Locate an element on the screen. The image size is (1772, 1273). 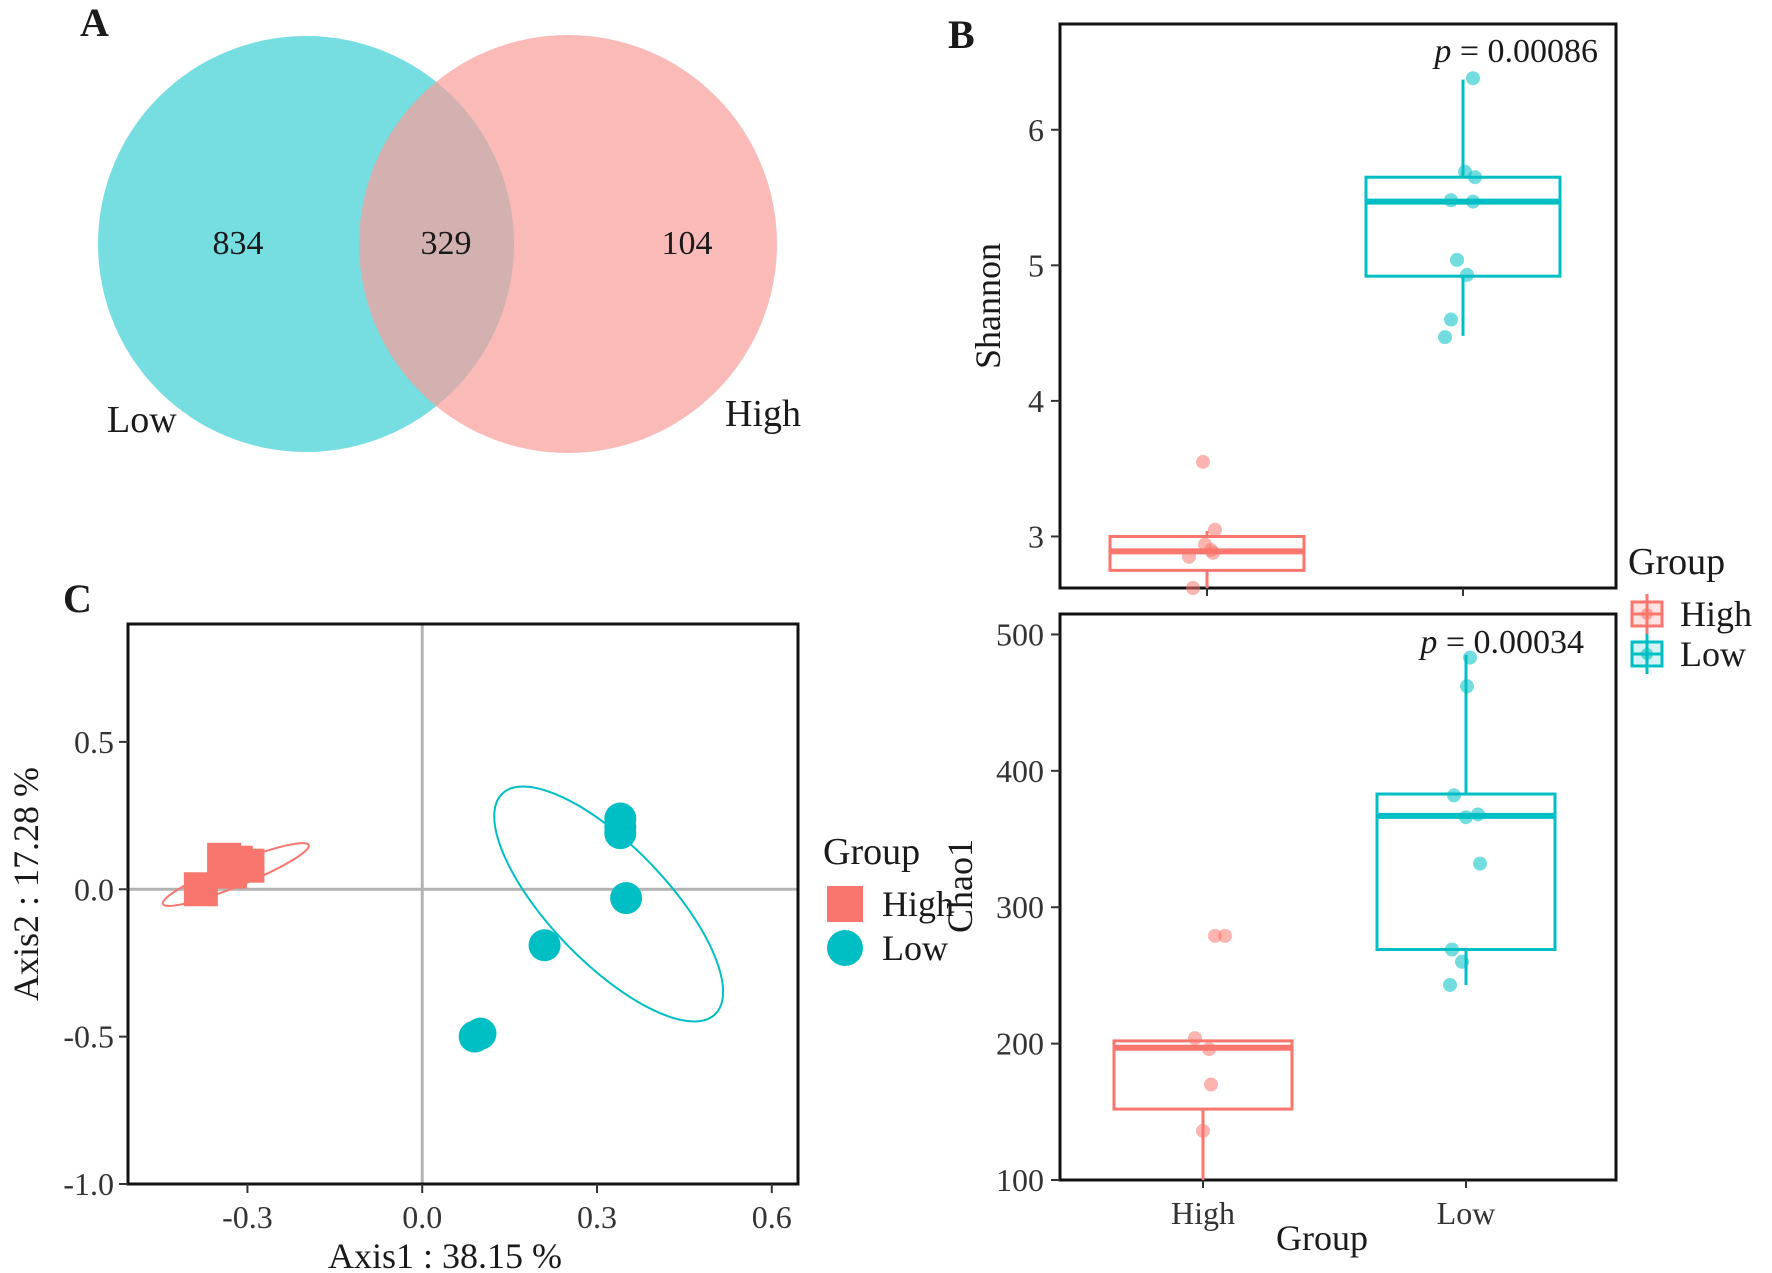
pcoa-x-title: Axis1 : 38.15 % is located at coordinates (445, 1254).